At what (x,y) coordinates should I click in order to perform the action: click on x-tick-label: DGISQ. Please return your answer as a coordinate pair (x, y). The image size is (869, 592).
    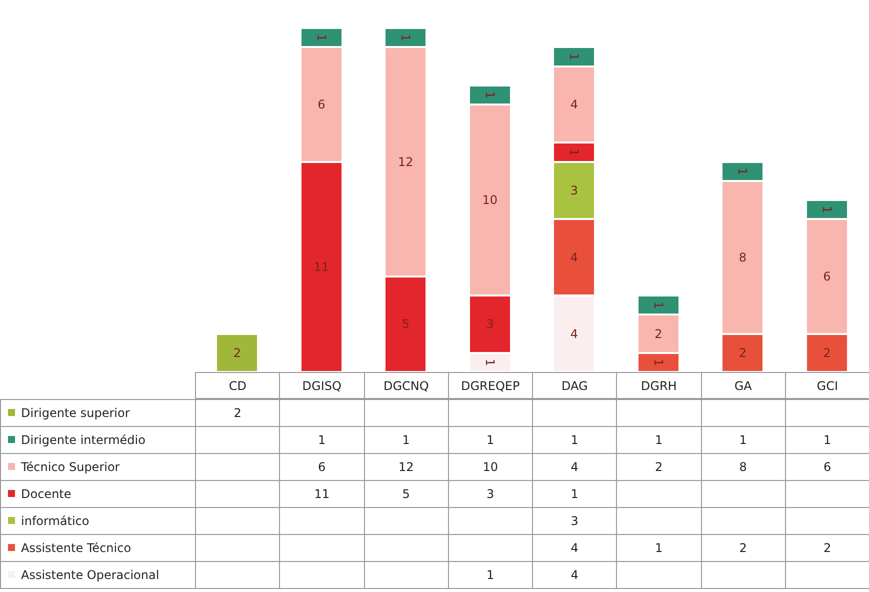
    Looking at the image, I should click on (321, 385).